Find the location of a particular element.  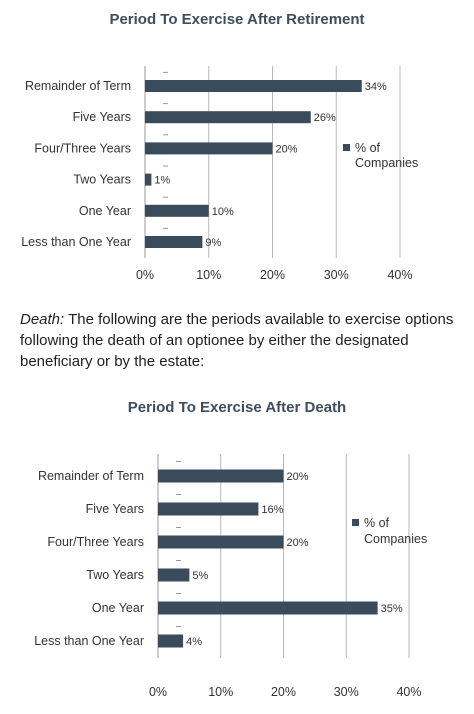

retirement-x-tick-label: 30% is located at coordinates (336, 275).